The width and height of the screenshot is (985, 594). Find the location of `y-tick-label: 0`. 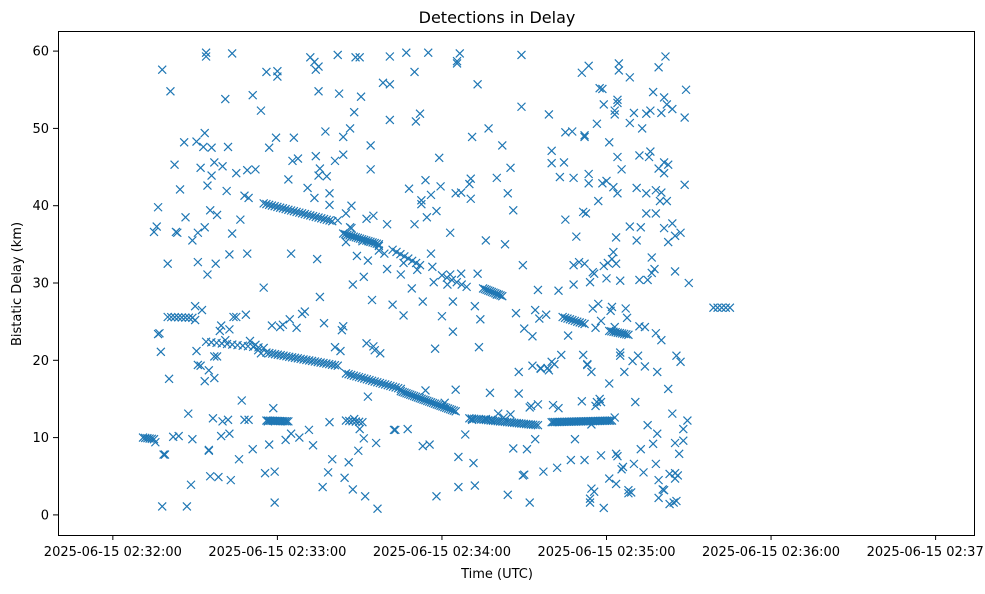

y-tick-label: 0 is located at coordinates (45, 515).